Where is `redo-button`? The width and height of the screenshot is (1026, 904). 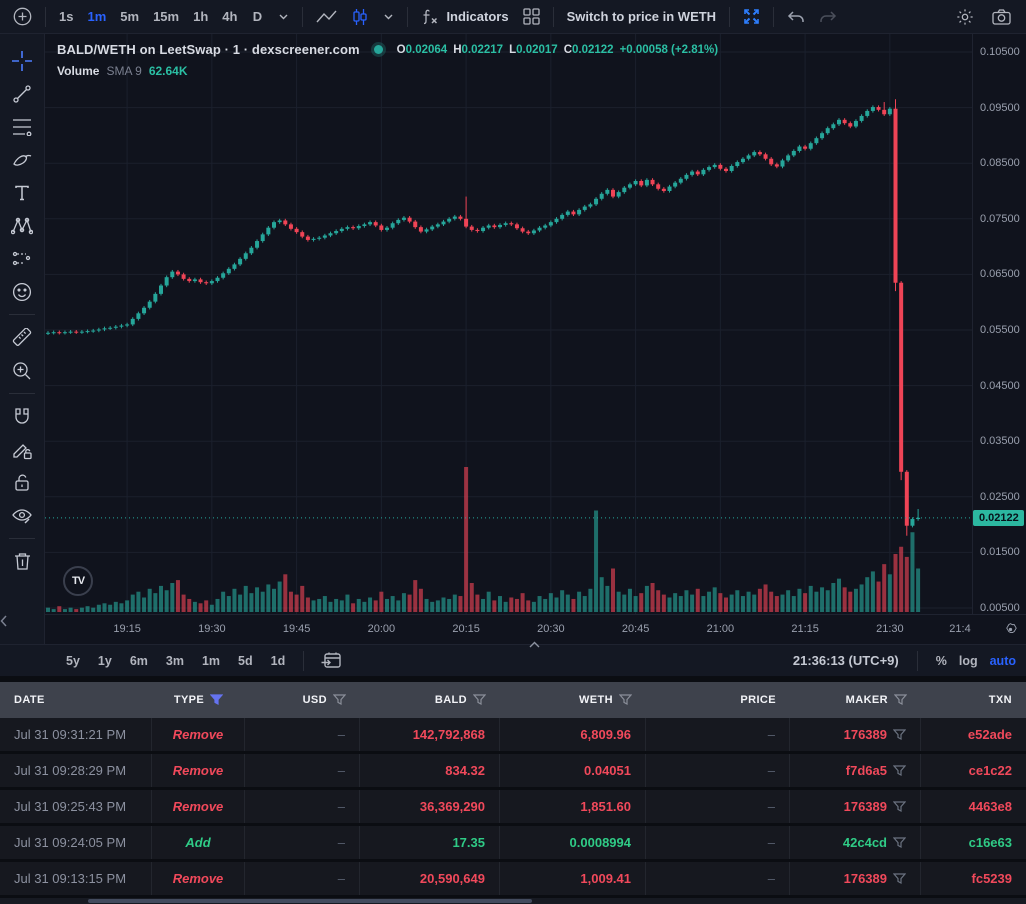 redo-button is located at coordinates (828, 17).